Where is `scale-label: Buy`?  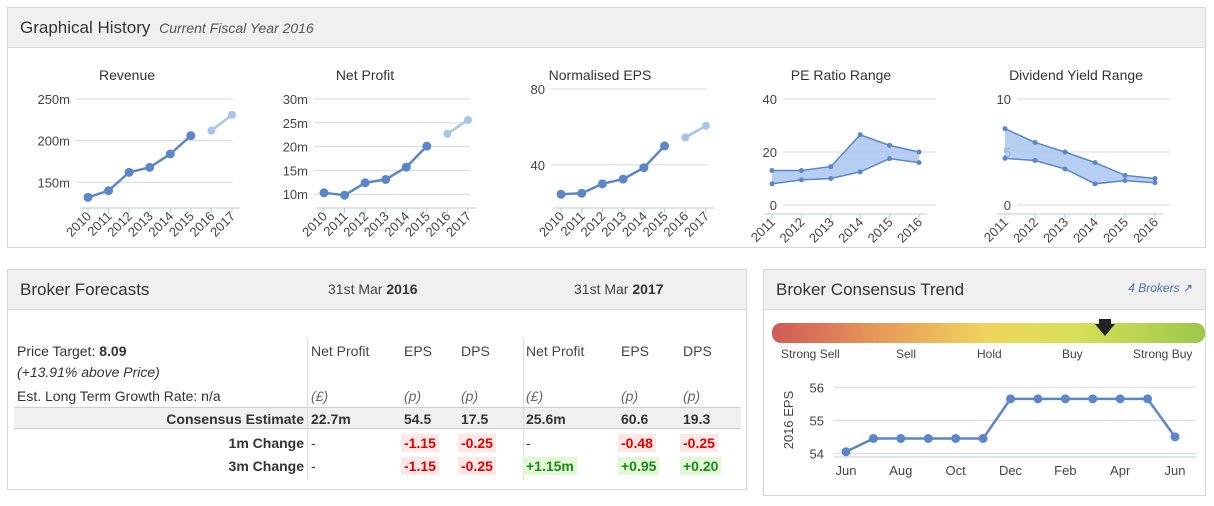
scale-label: Buy is located at coordinates (1072, 354).